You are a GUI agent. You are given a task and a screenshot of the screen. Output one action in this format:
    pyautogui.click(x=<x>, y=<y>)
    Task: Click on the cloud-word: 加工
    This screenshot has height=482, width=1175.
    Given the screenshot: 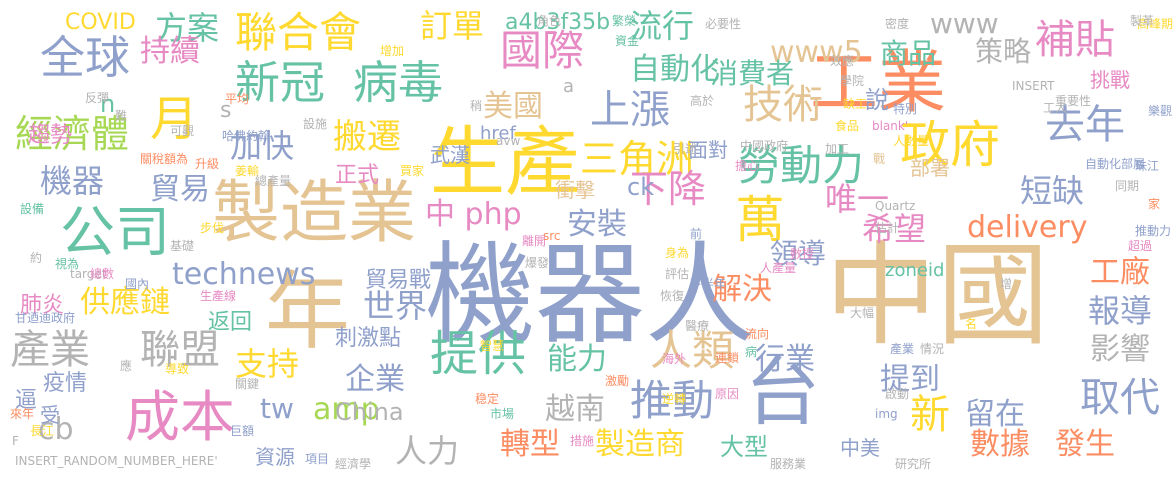 What is the action you would take?
    pyautogui.click(x=837, y=149)
    